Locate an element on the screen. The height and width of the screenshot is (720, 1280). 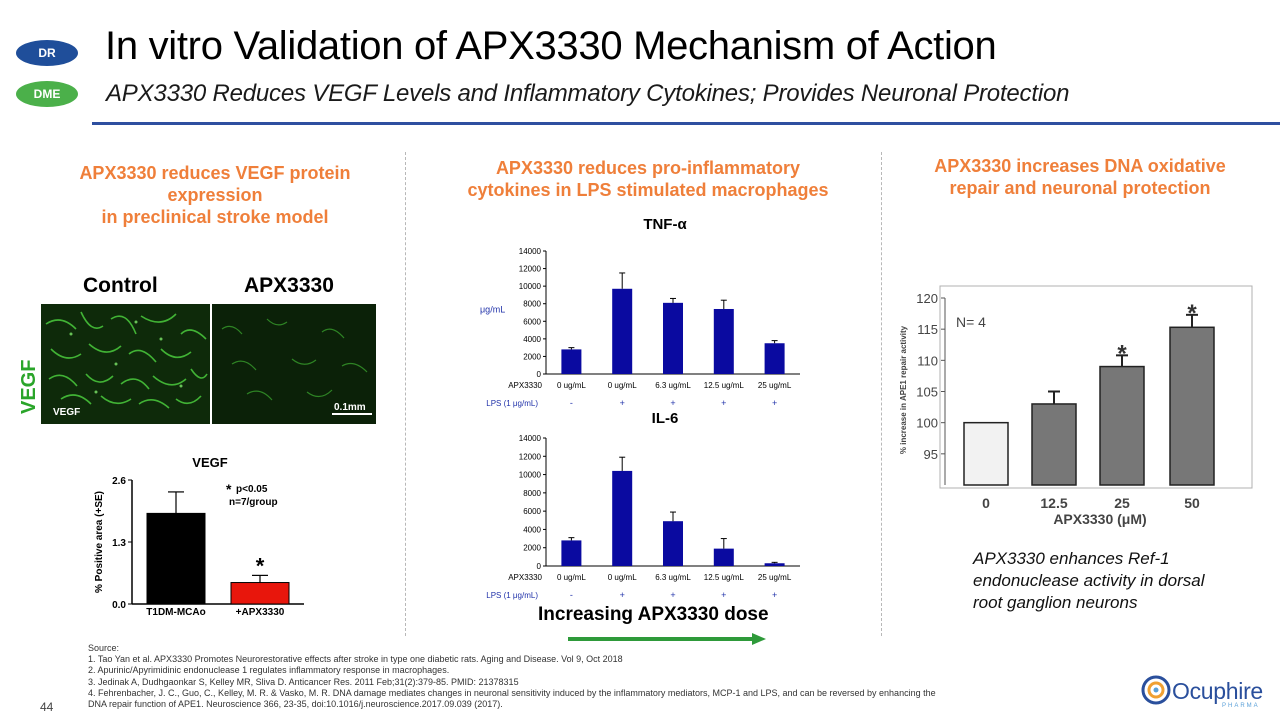
ocuphire-logo-icon is located at coordinates (1156, 690).